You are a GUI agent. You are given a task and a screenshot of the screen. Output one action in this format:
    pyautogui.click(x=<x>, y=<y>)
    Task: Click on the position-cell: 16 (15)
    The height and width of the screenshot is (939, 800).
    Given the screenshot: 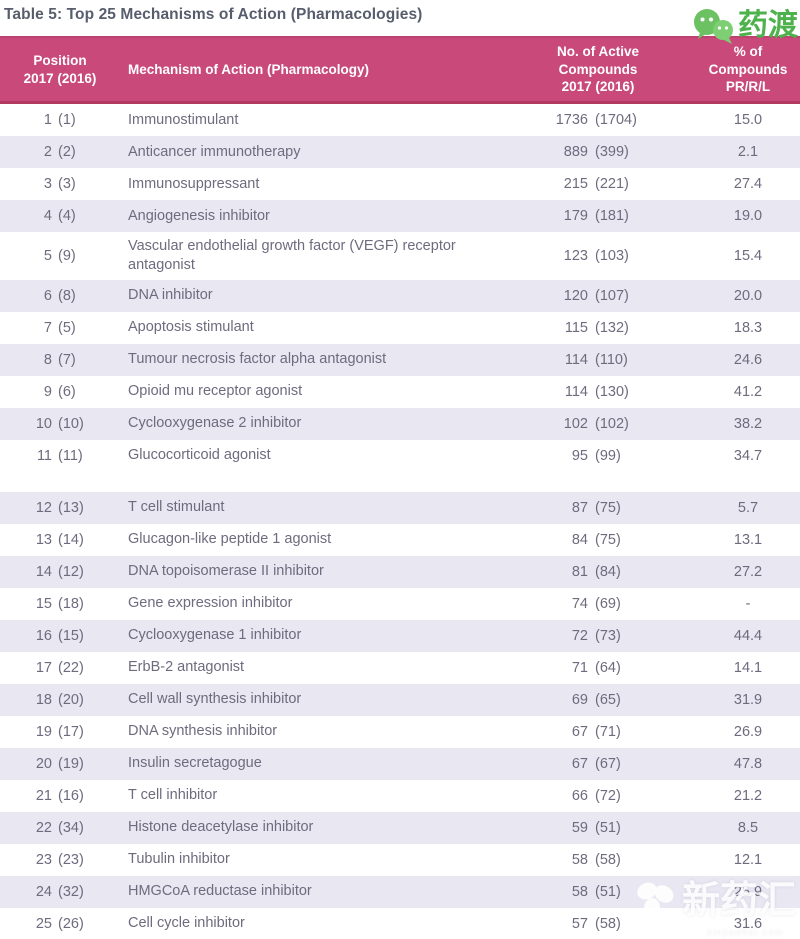 What is the action you would take?
    pyautogui.click(x=60, y=636)
    